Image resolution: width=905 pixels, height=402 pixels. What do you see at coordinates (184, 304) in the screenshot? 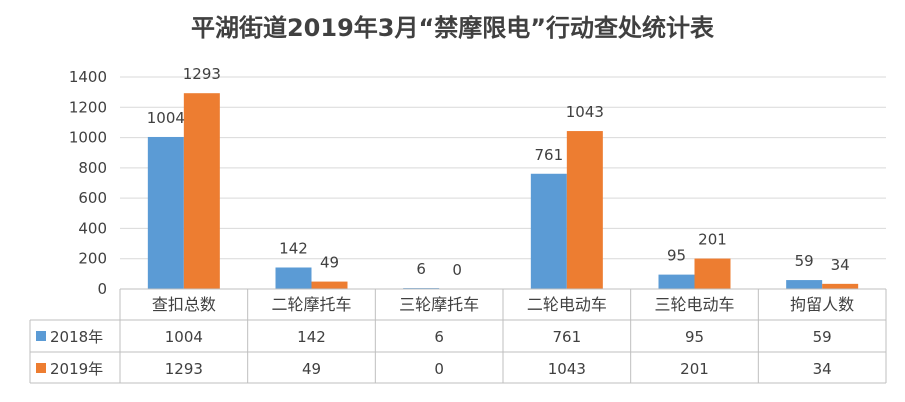
I see `x-category-label: 查扣总数` at bounding box center [184, 304].